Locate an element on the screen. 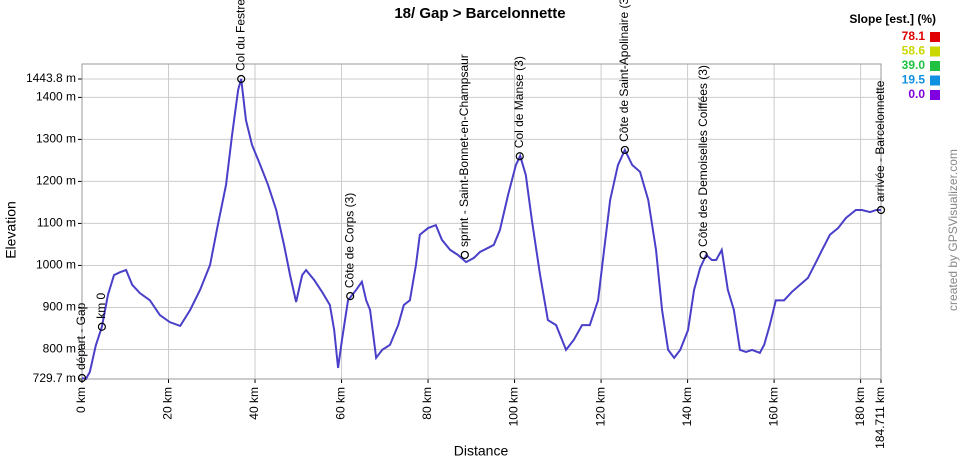 Image resolution: width=960 pixels, height=460 pixels. legend-label: 58.6 is located at coordinates (914, 51).